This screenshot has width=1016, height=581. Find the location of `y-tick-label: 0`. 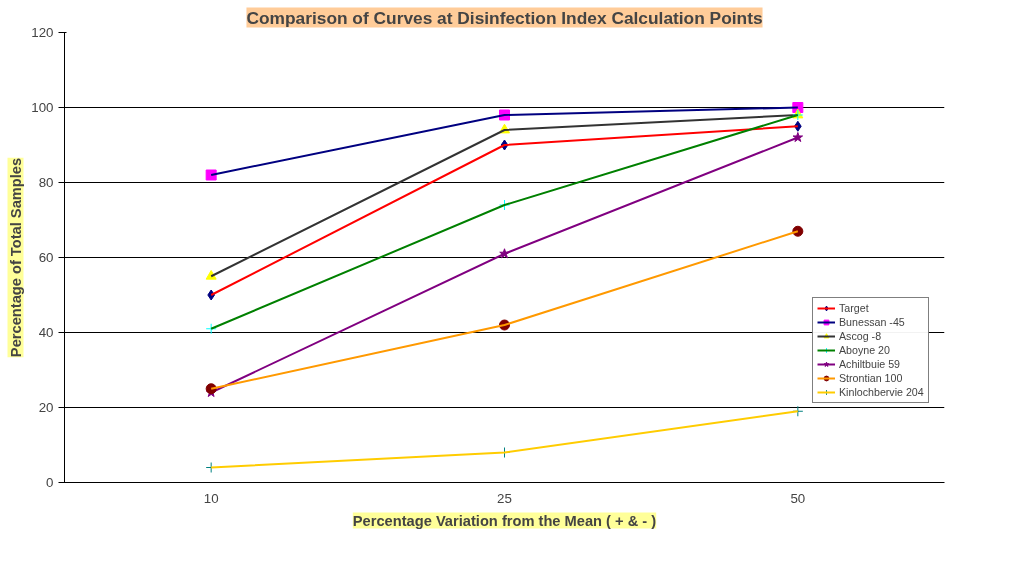

y-tick-label: 0 is located at coordinates (50, 482).